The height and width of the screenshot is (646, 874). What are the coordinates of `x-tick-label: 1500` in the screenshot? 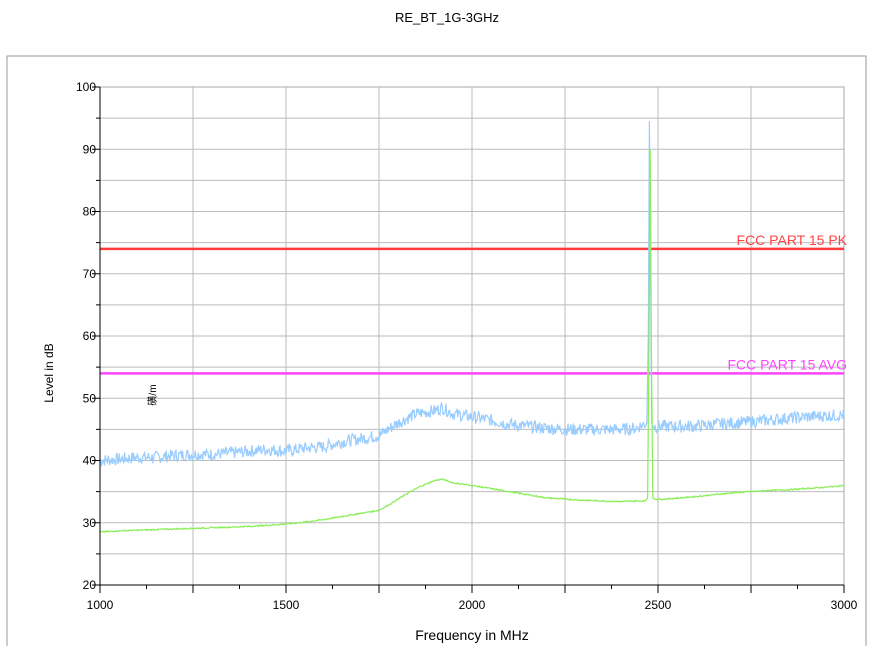 It's located at (286, 605).